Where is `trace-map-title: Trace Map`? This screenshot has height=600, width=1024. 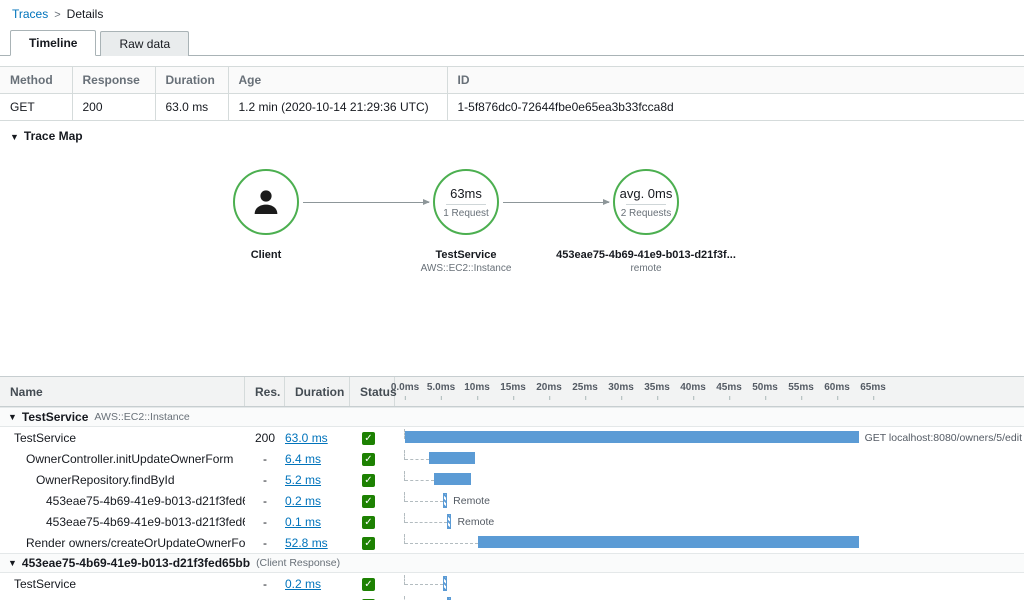 trace-map-title: Trace Map is located at coordinates (53, 136).